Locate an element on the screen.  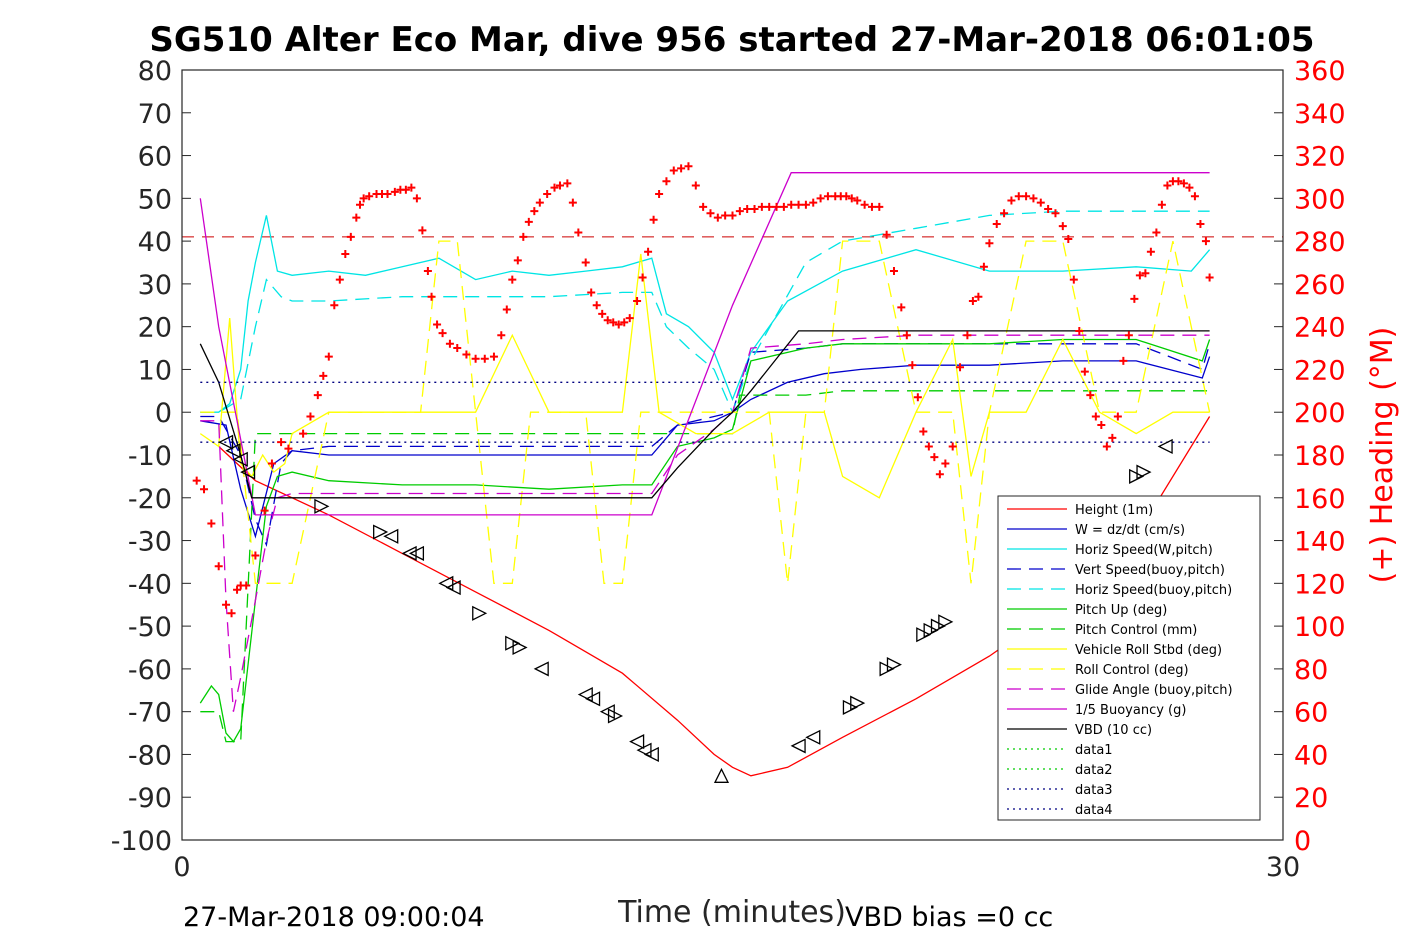
y-tick-label: -100 is located at coordinates (141, 841).